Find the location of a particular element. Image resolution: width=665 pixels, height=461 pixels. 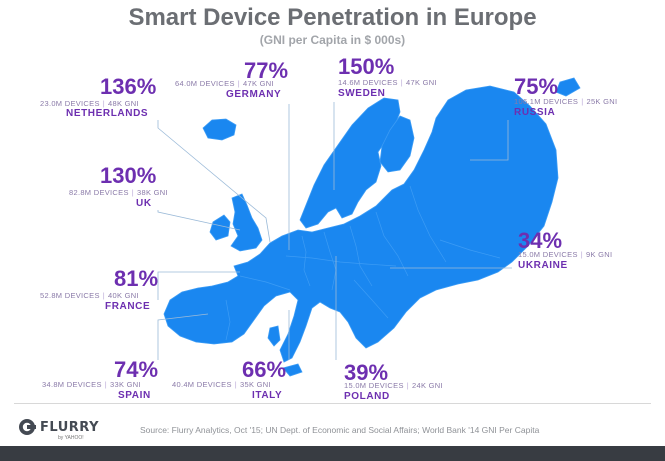

flurry-logo-icon is located at coordinates (27, 427).